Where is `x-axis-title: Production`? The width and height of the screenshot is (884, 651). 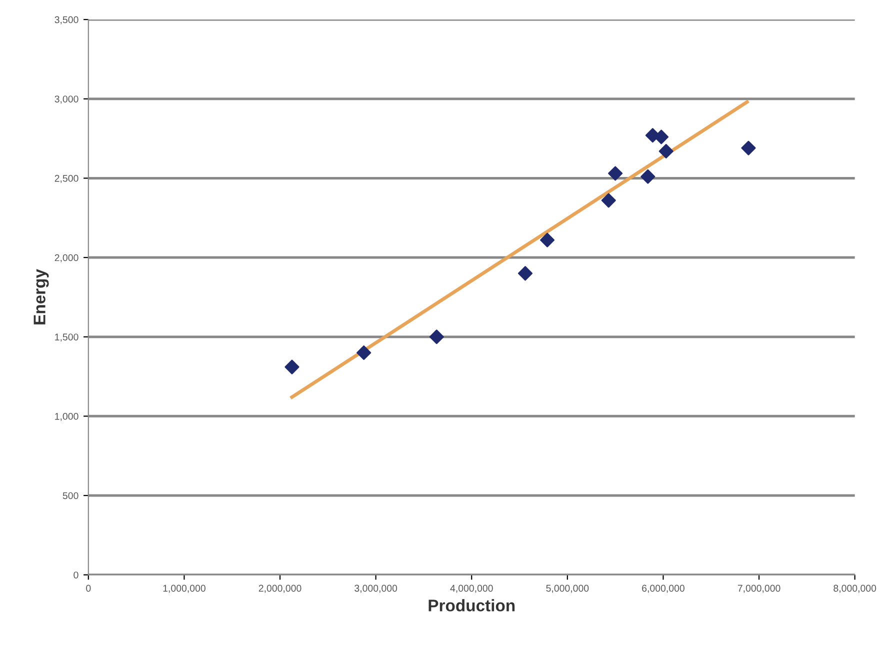 x-axis-title: Production is located at coordinates (471, 605).